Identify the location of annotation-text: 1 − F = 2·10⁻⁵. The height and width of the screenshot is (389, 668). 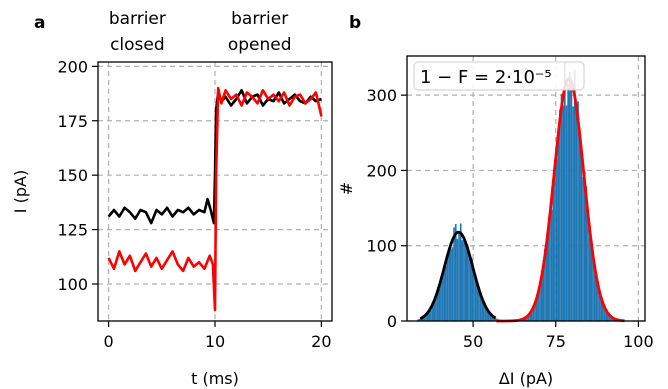
(486, 77).